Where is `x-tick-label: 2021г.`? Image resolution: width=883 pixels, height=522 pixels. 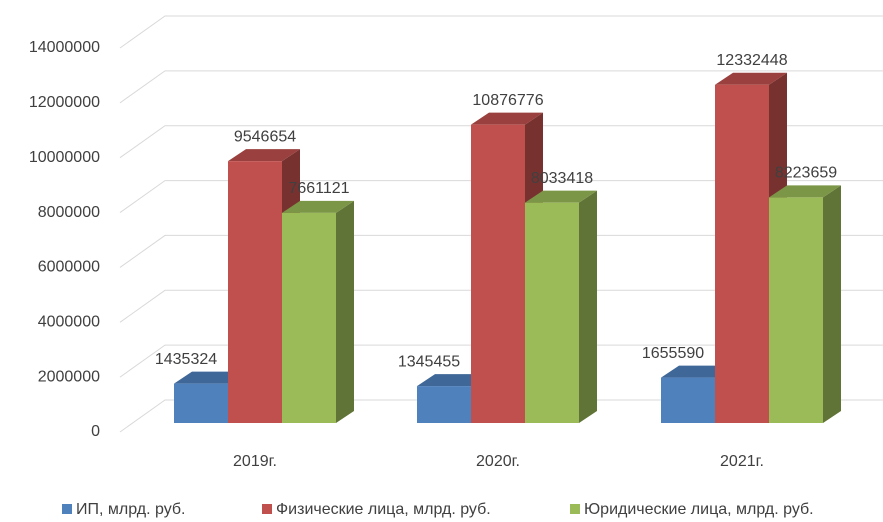 x-tick-label: 2021г. is located at coordinates (742, 461).